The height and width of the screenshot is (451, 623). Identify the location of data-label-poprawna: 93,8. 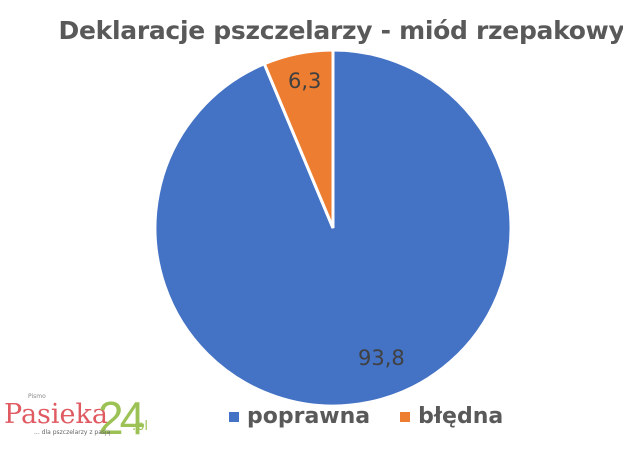
(381, 358).